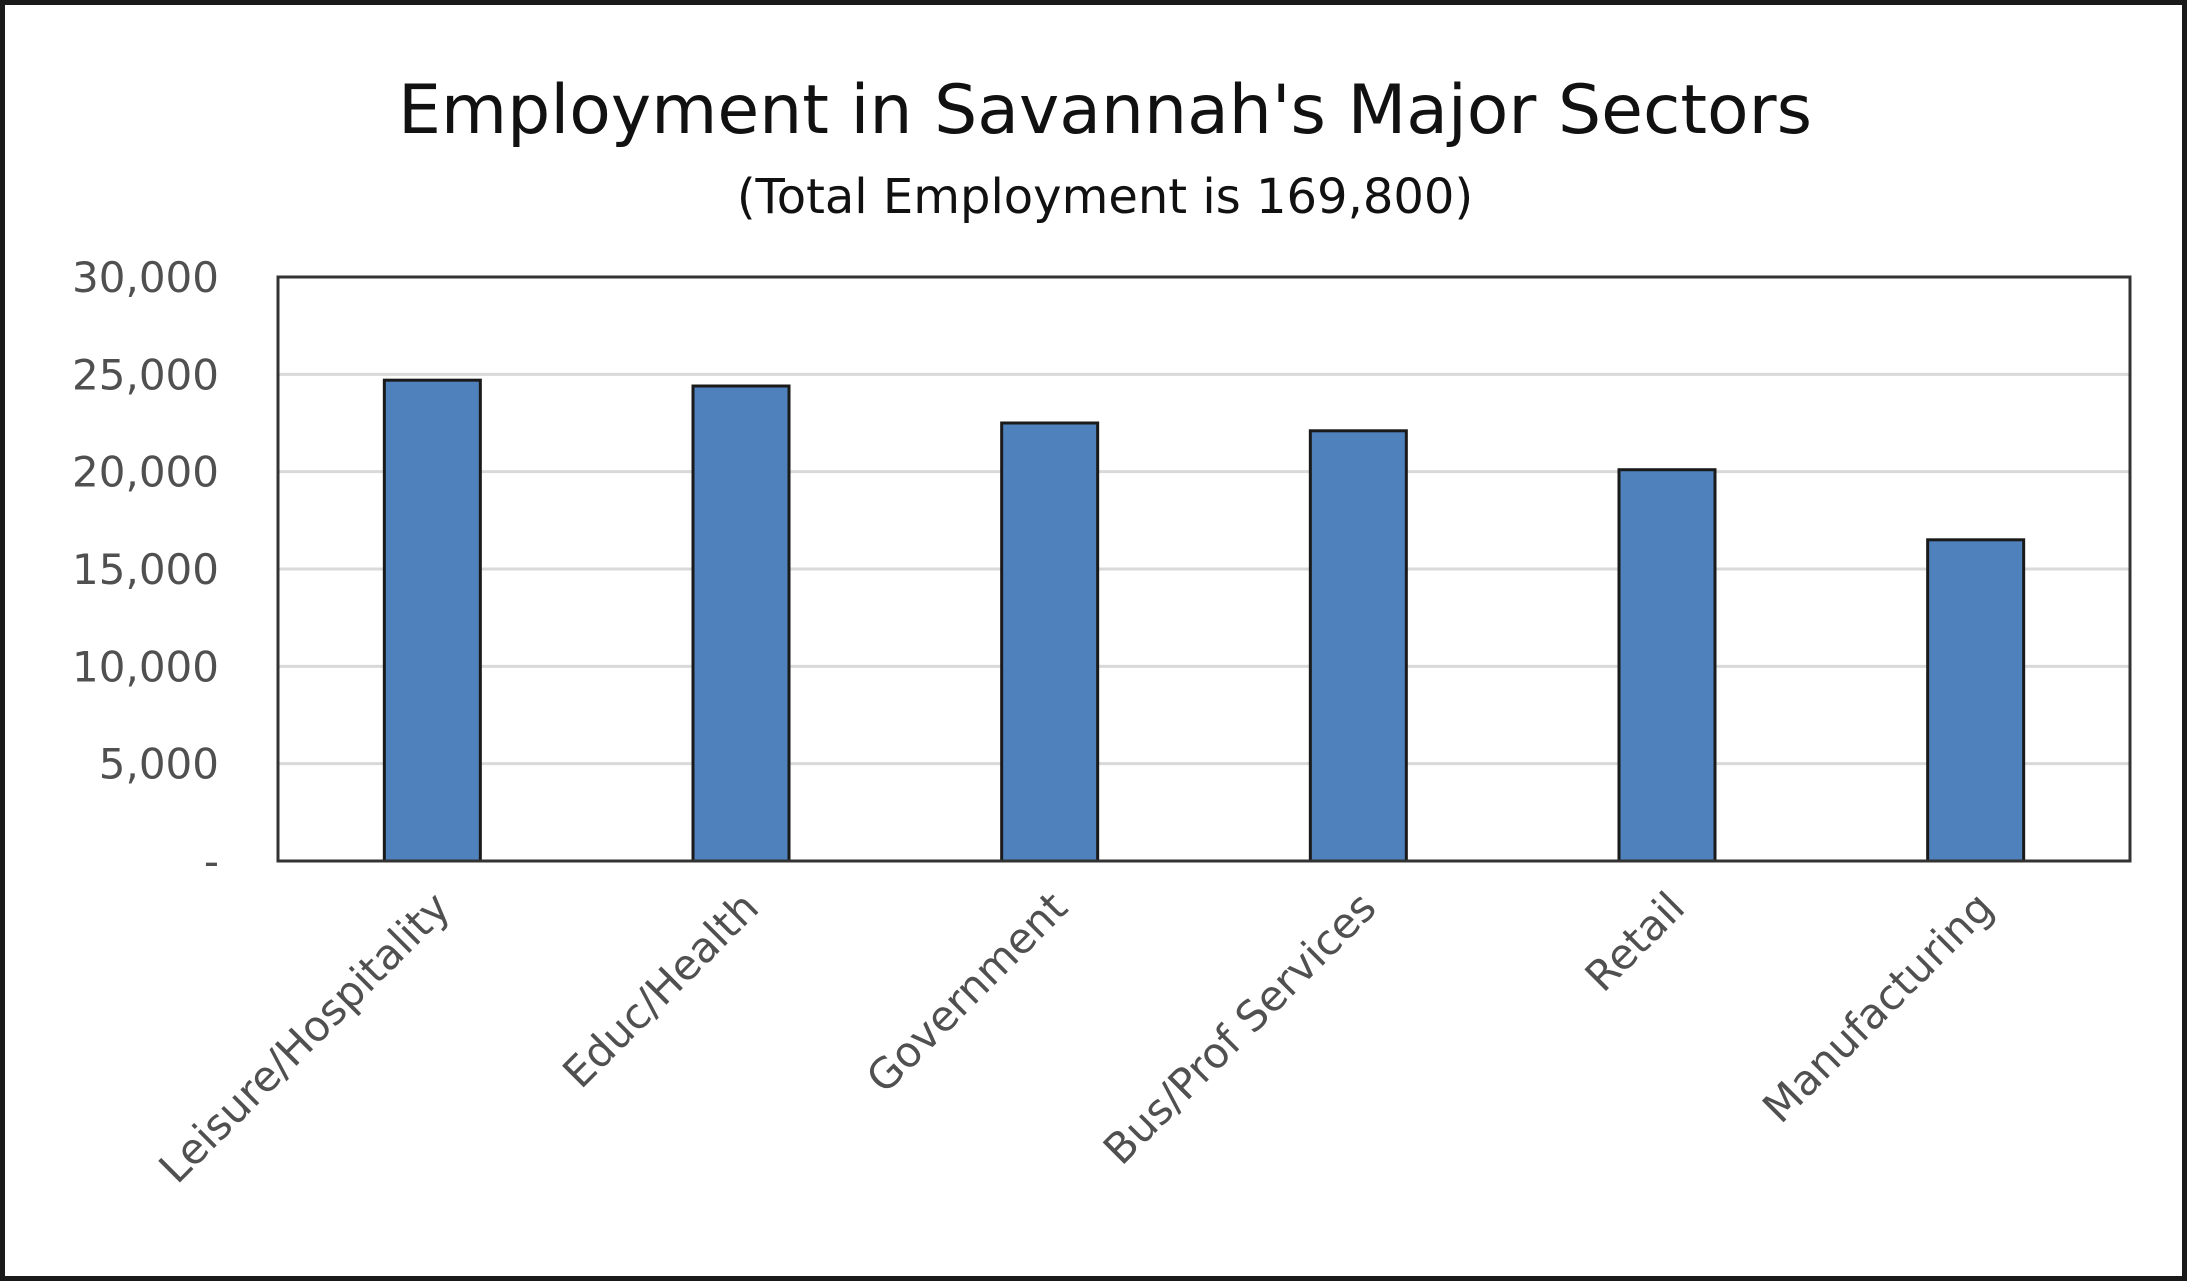 This screenshot has height=1286, width=2187. Describe the element at coordinates (211, 861) in the screenshot. I see `y-tick-label: -` at that location.